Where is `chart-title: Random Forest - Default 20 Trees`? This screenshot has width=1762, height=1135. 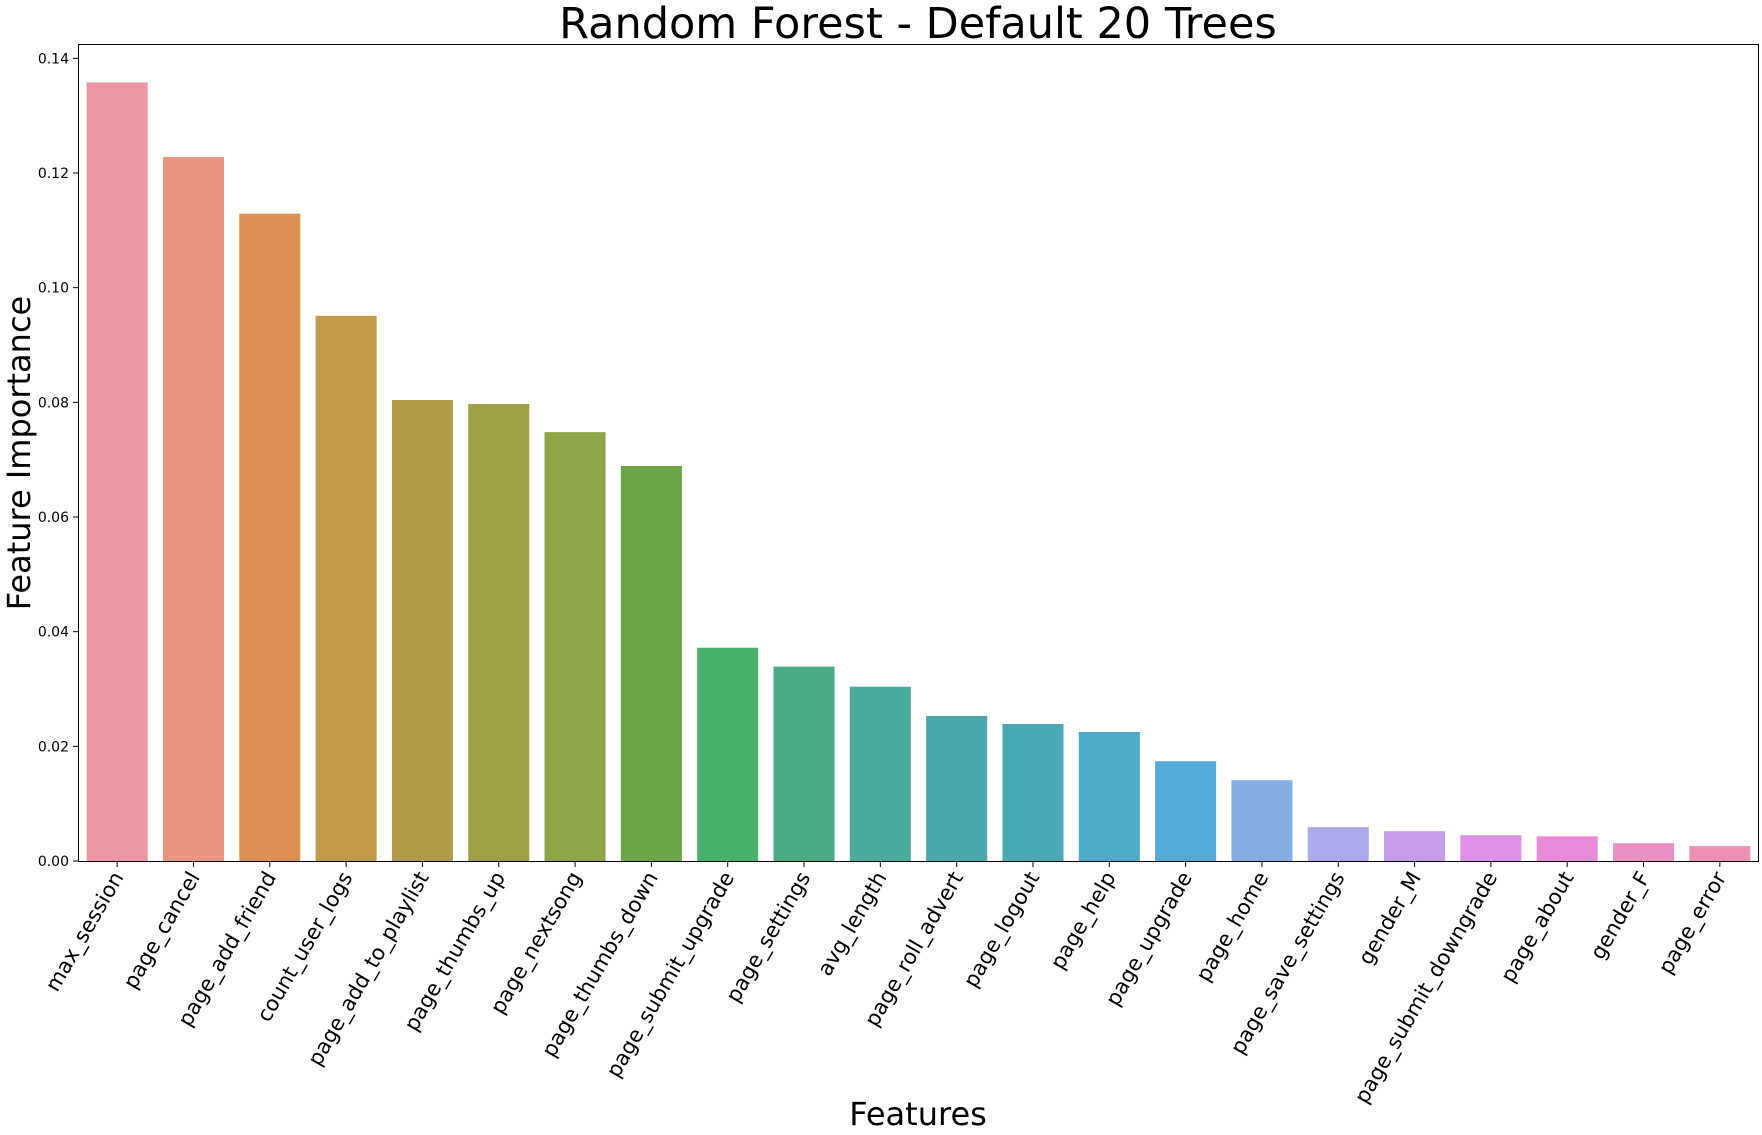 chart-title: Random Forest - Default 20 Trees is located at coordinates (918, 24).